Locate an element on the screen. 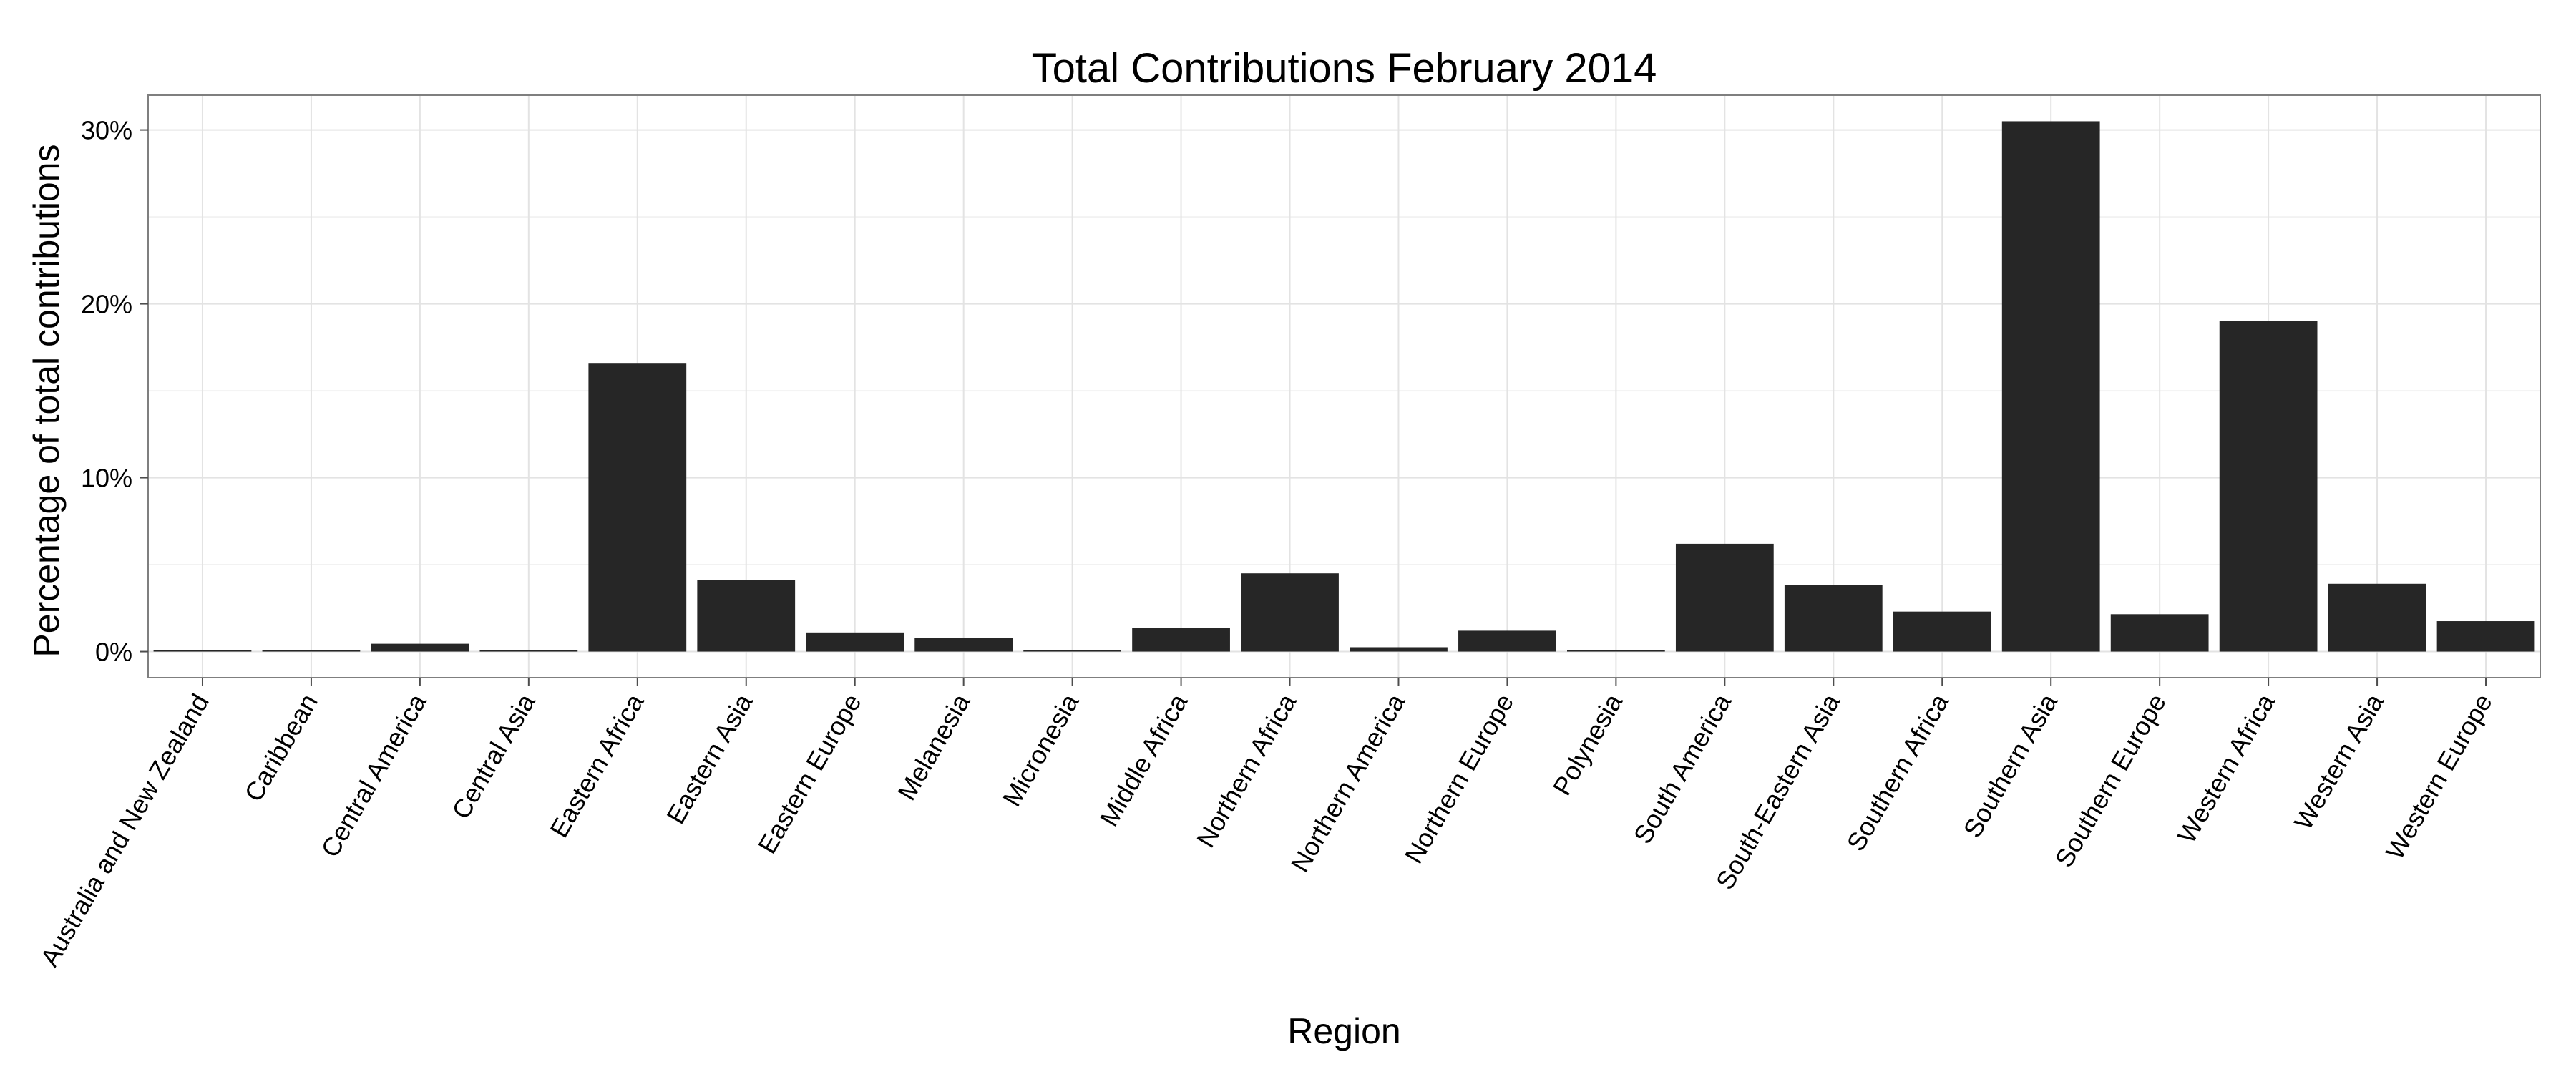 This screenshot has width=2576, height=1077. y-tick-label: 20% is located at coordinates (106, 304).